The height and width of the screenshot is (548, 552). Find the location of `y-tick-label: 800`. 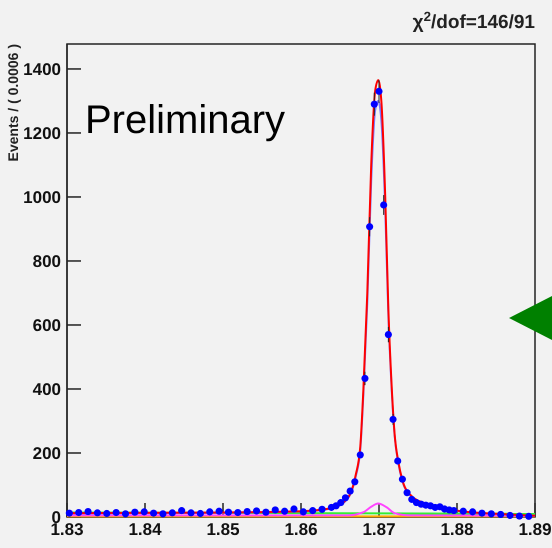

y-tick-label: 800 is located at coordinates (46, 261).